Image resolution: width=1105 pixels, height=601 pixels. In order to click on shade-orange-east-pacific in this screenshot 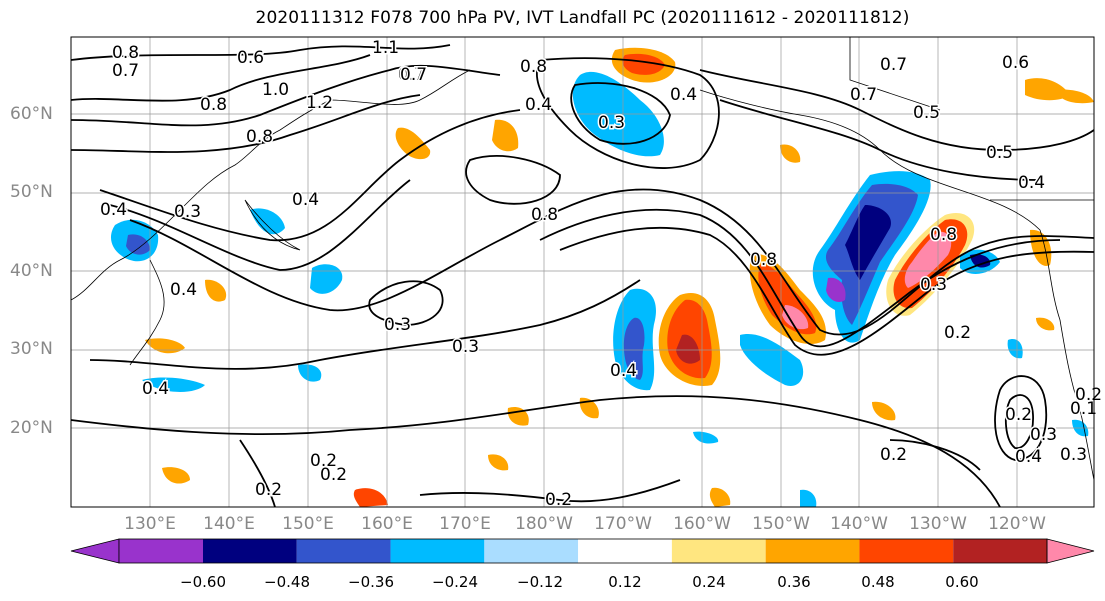, I will do `click(884, 411)`.